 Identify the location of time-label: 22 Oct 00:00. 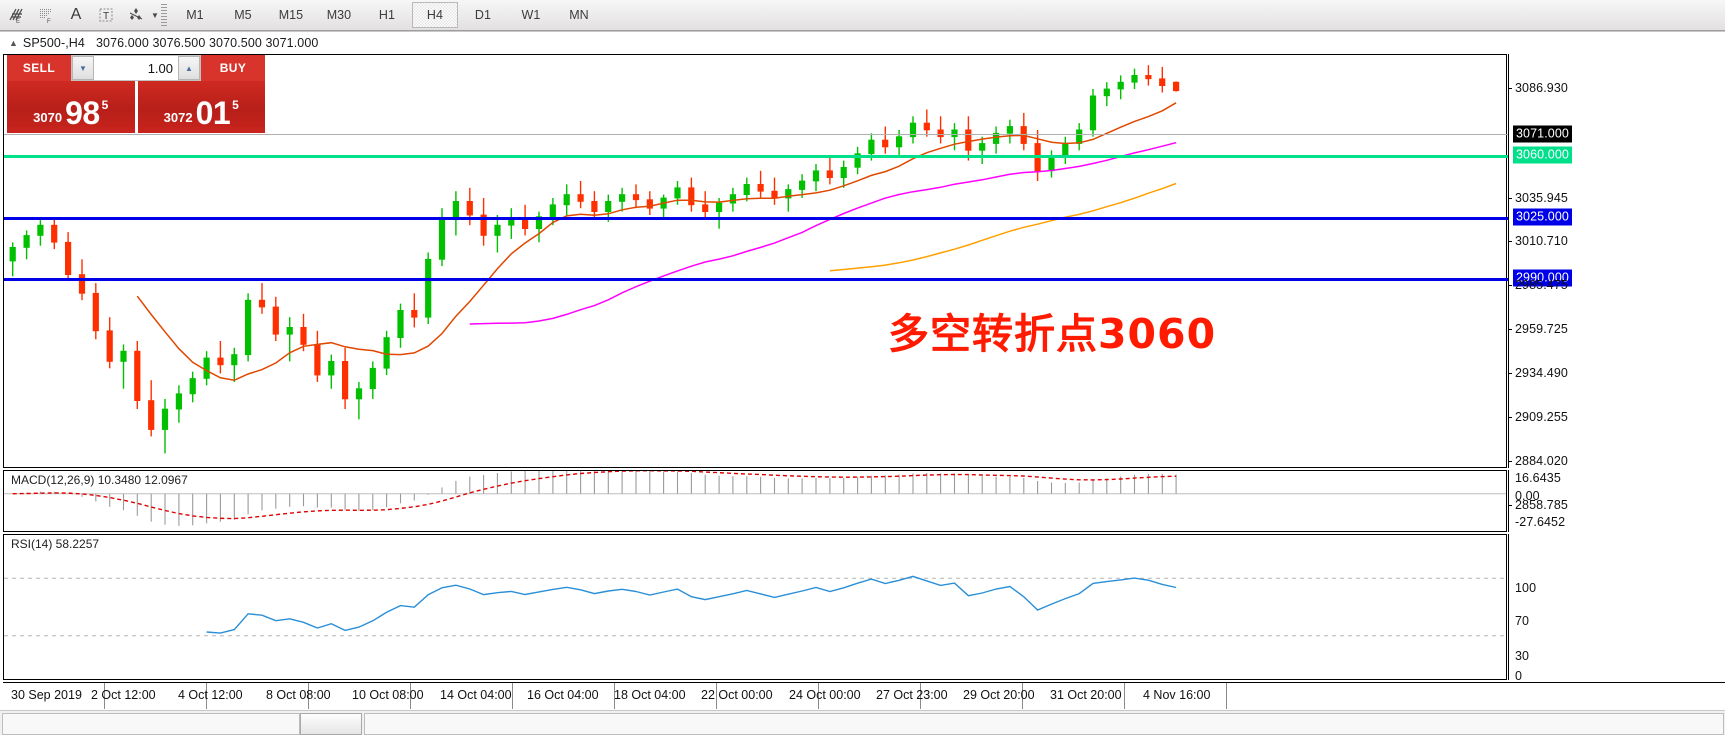
(737, 695).